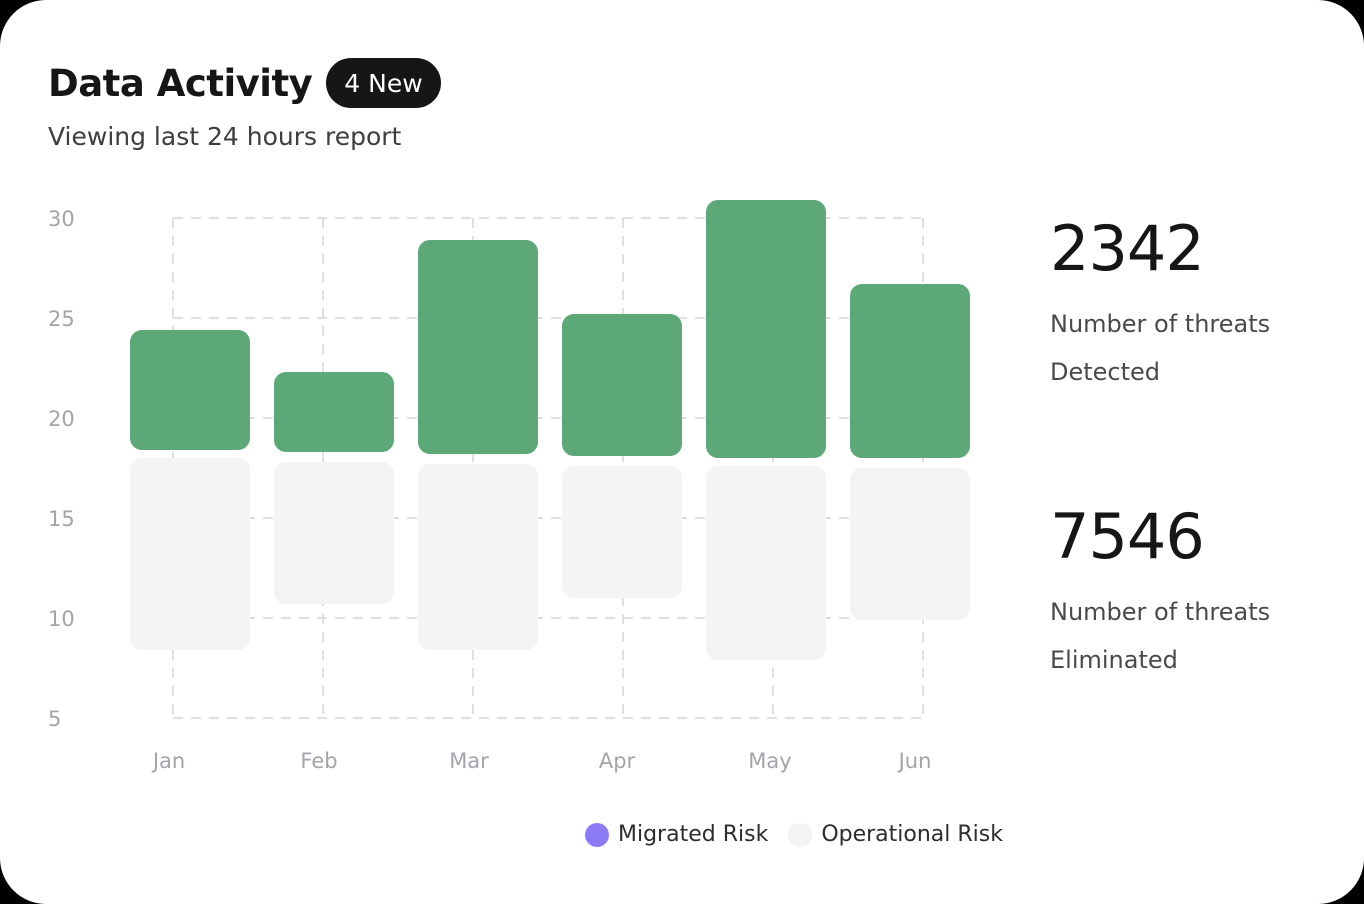 Image resolution: width=1364 pixels, height=904 pixels. What do you see at coordinates (61, 619) in the screenshot?
I see `y-tick-label: 10` at bounding box center [61, 619].